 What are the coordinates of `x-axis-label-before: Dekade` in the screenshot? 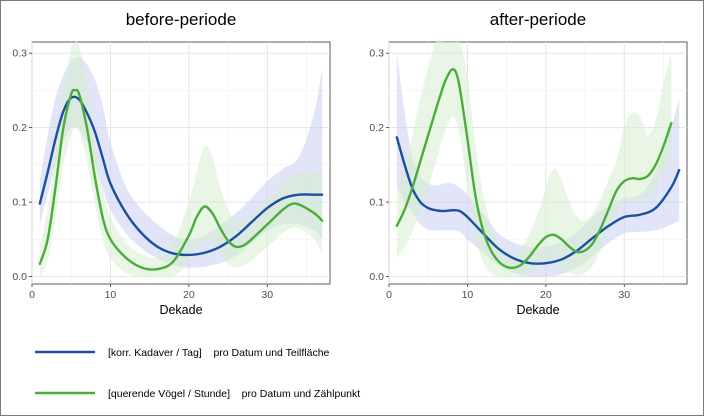 It's located at (180, 310).